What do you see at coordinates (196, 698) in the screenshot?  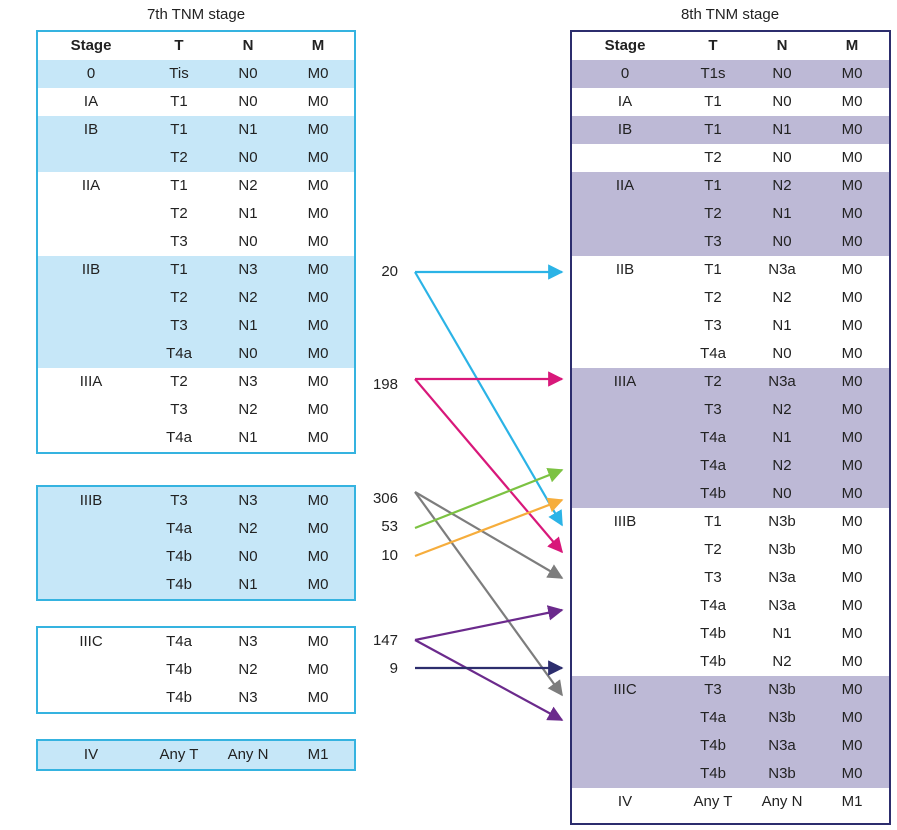 I see `table-row: T4b N3 M0` at bounding box center [196, 698].